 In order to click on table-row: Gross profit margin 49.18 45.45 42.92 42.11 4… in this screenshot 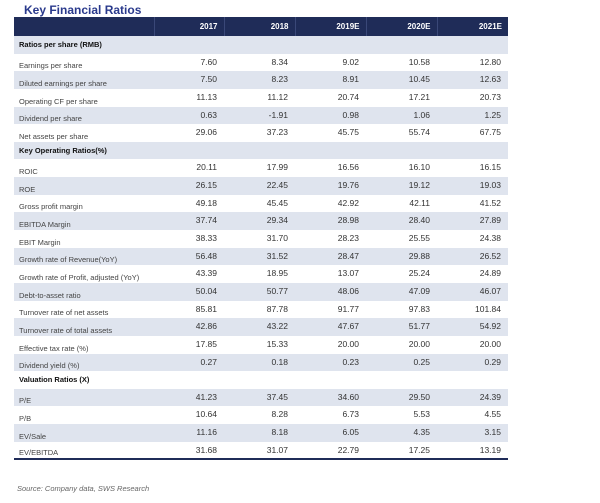, I will do `click(261, 204)`.